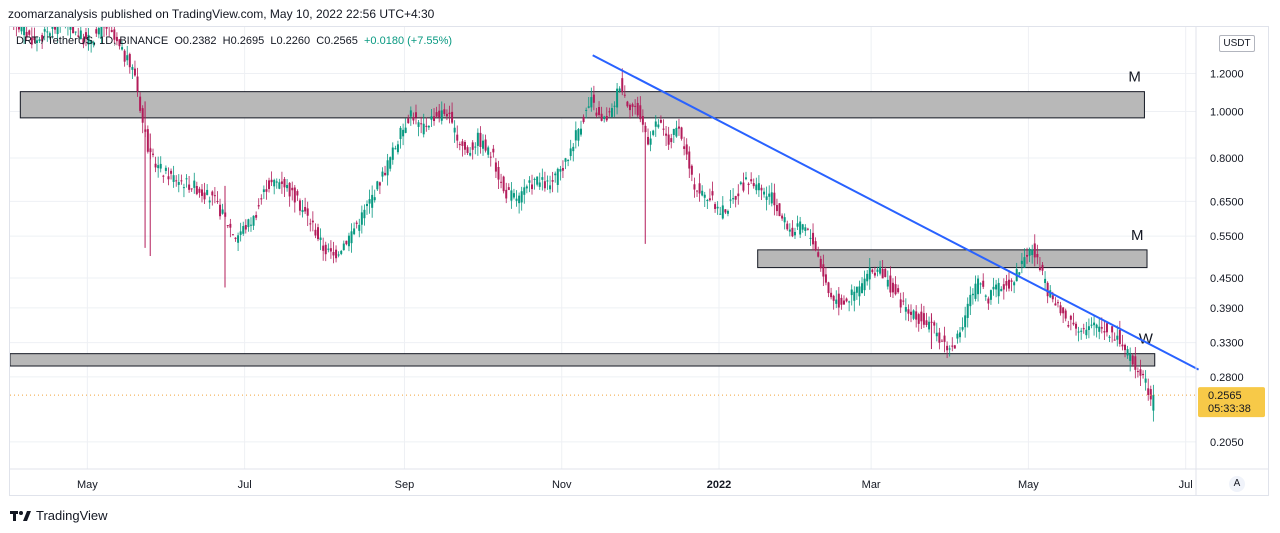 This screenshot has width=1280, height=533. I want to click on y-tick-label: 0.4500, so click(1227, 279).